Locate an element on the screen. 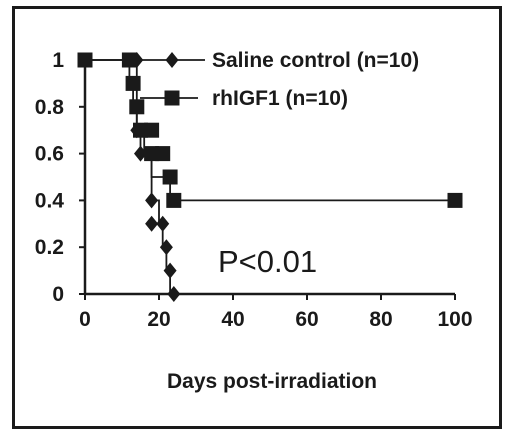  legend-entry: Saline control (n=10) is located at coordinates (279, 60).